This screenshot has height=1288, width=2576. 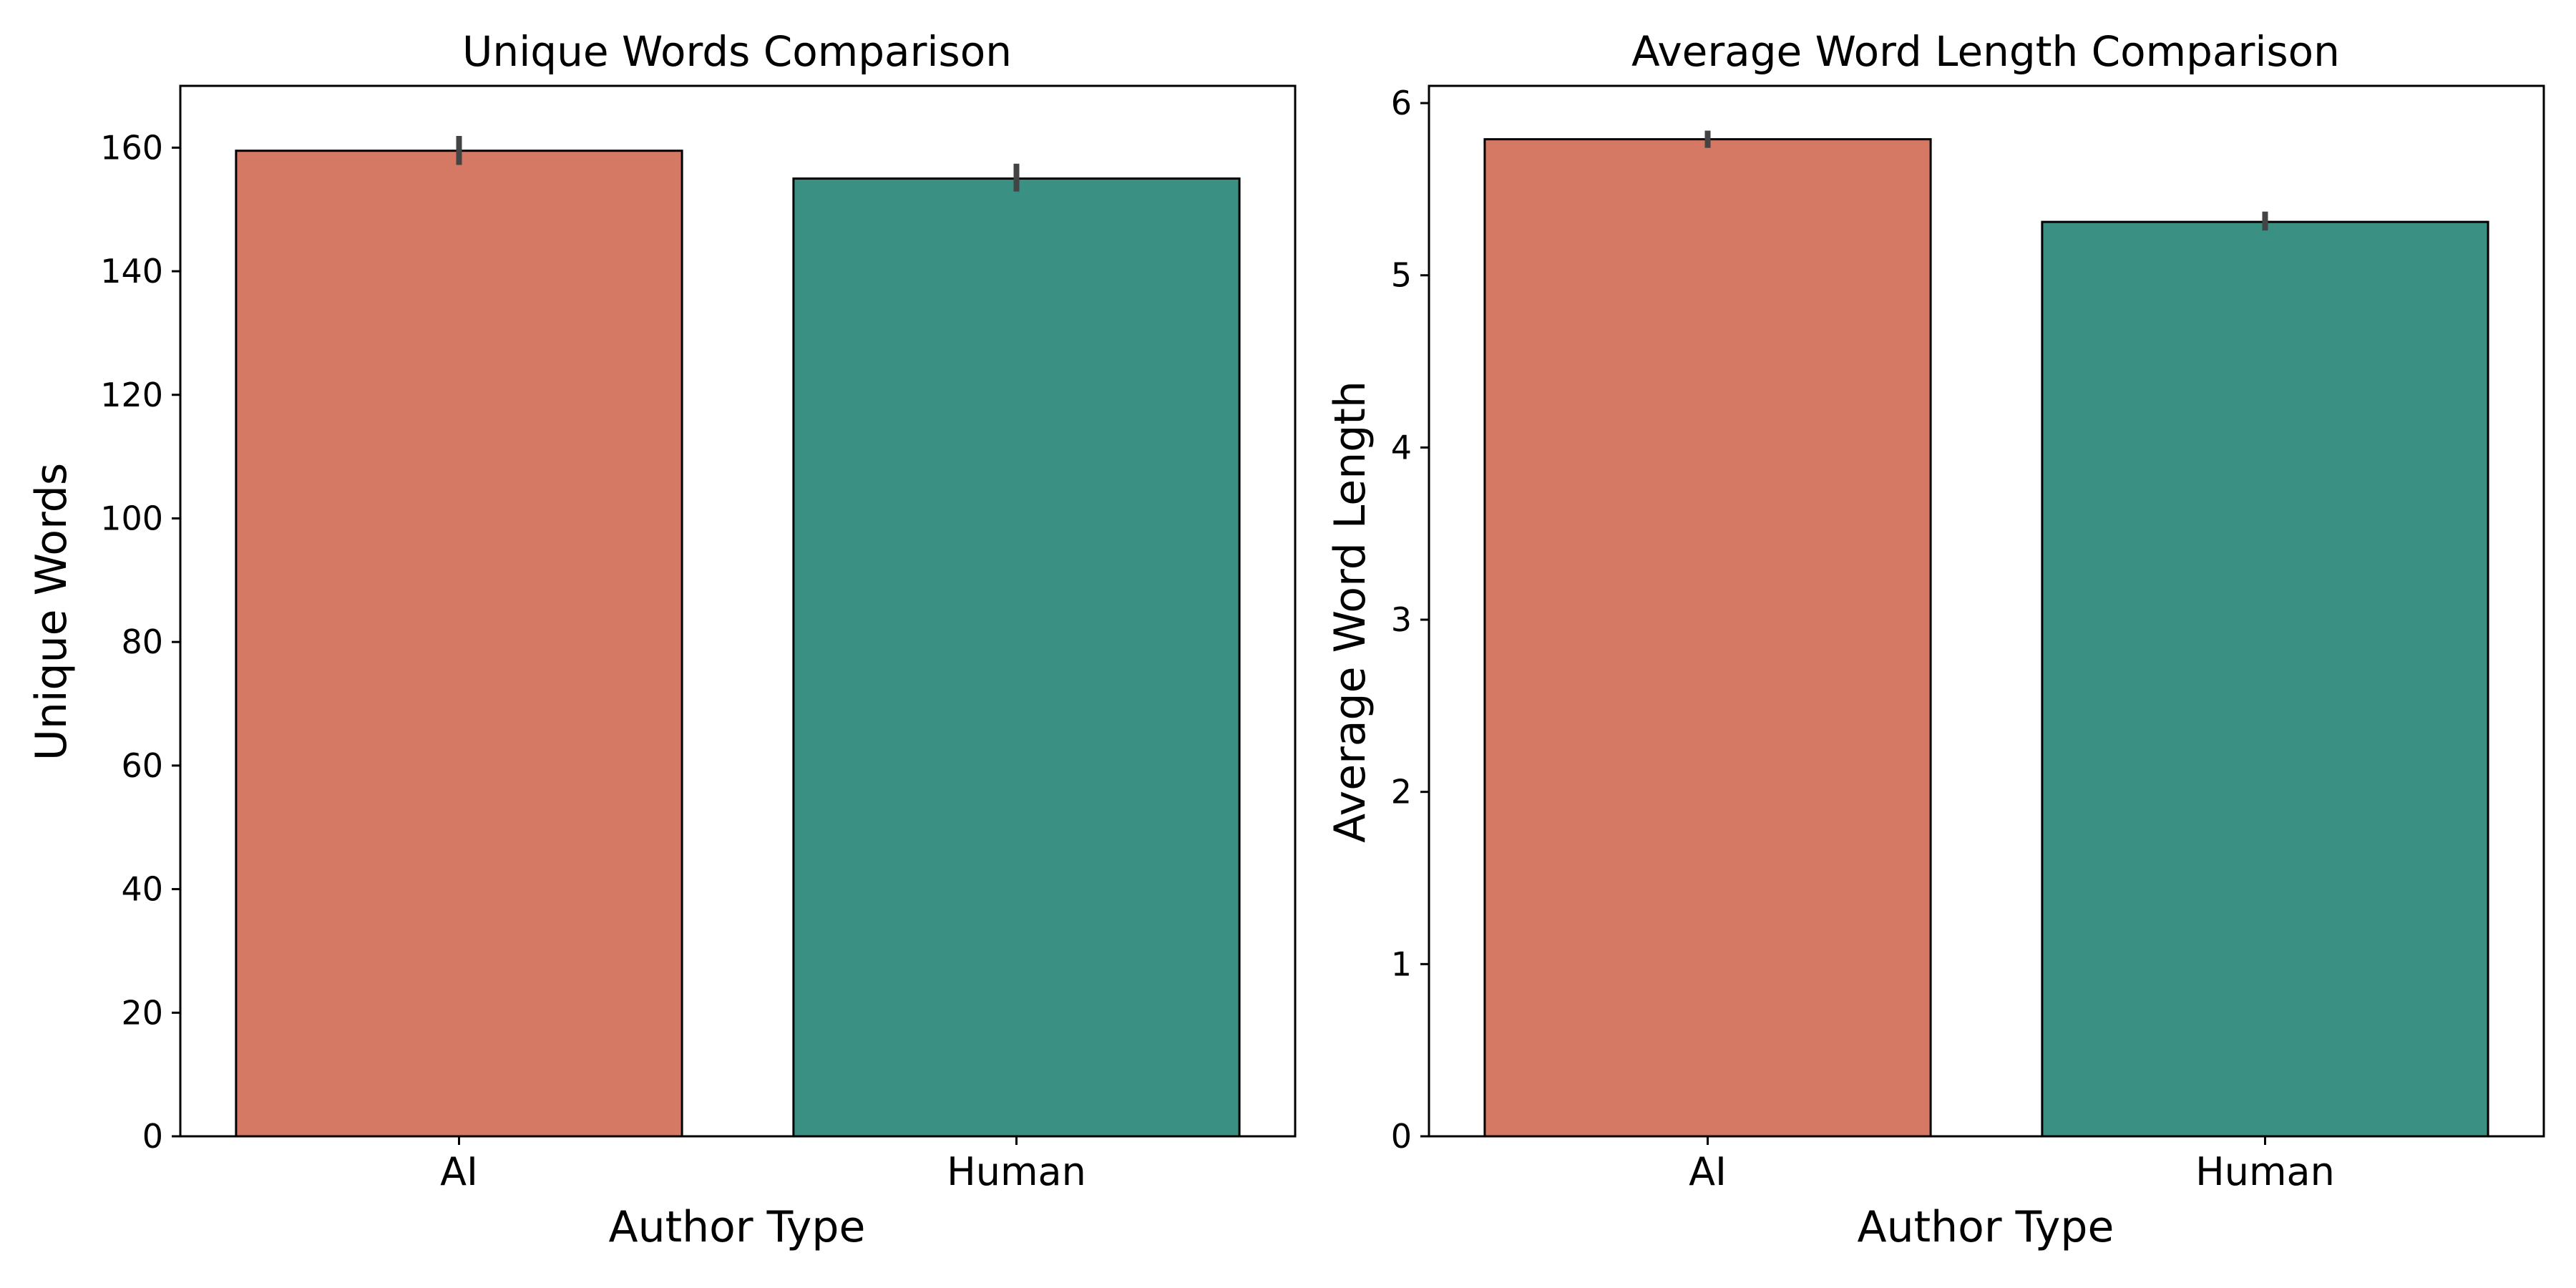 I want to click on y-ticks: 0 1 2 3 4 5 6, so click(x=1410, y=620).